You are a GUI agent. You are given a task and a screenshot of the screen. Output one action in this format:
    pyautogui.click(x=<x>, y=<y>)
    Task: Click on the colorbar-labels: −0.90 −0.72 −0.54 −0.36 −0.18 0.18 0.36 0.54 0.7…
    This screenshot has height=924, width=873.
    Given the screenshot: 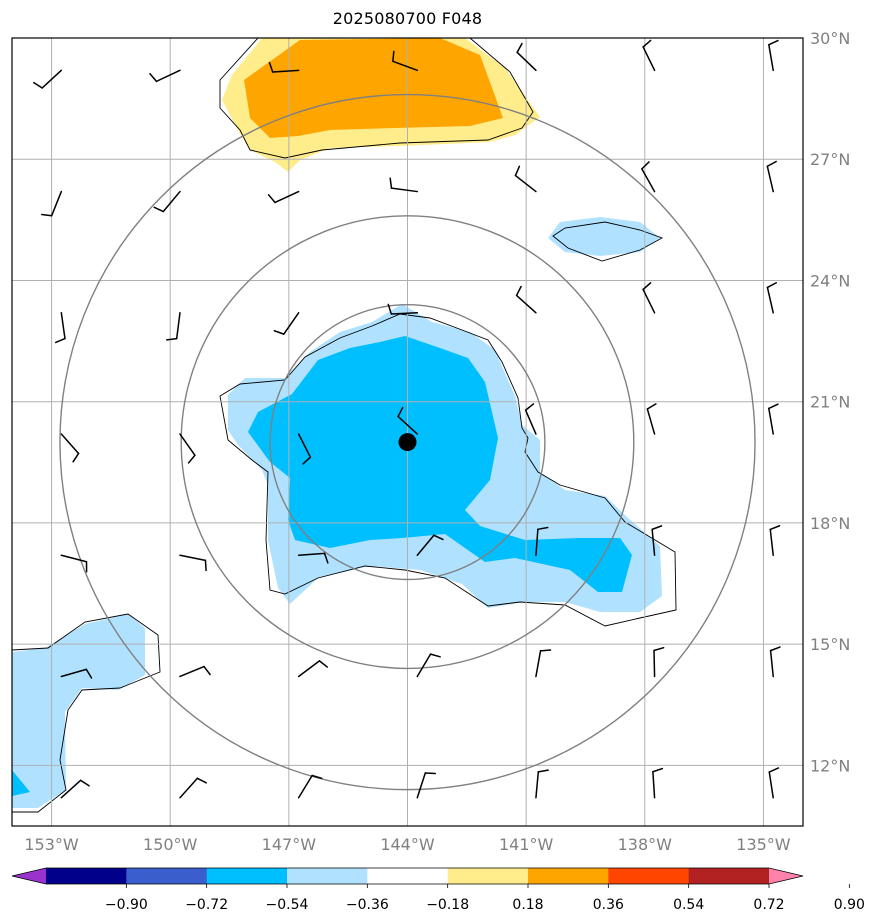 What is the action you would take?
    pyautogui.click(x=485, y=905)
    